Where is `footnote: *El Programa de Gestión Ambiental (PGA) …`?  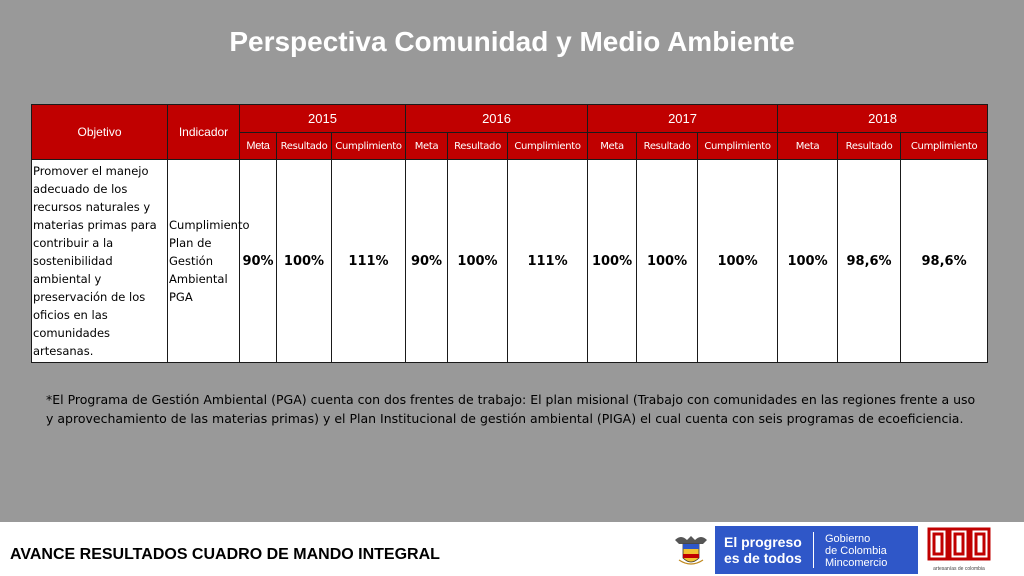
footnote: *El Programa de Gestión Ambiental (PGA) … is located at coordinates (511, 409).